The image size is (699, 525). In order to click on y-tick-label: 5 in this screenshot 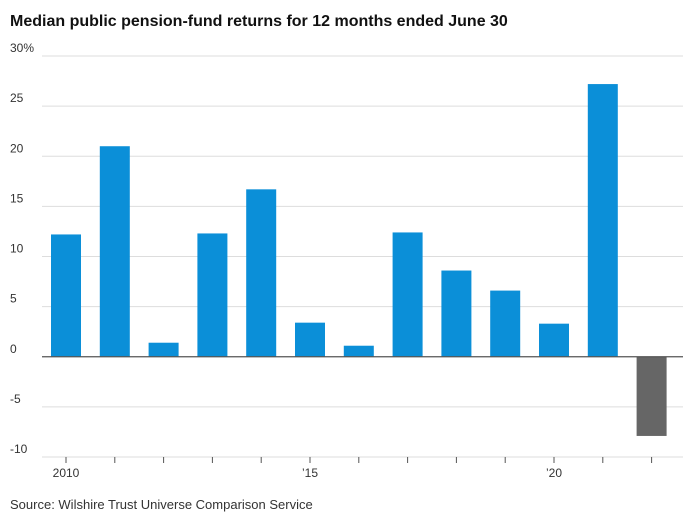, I will do `click(13, 299)`.